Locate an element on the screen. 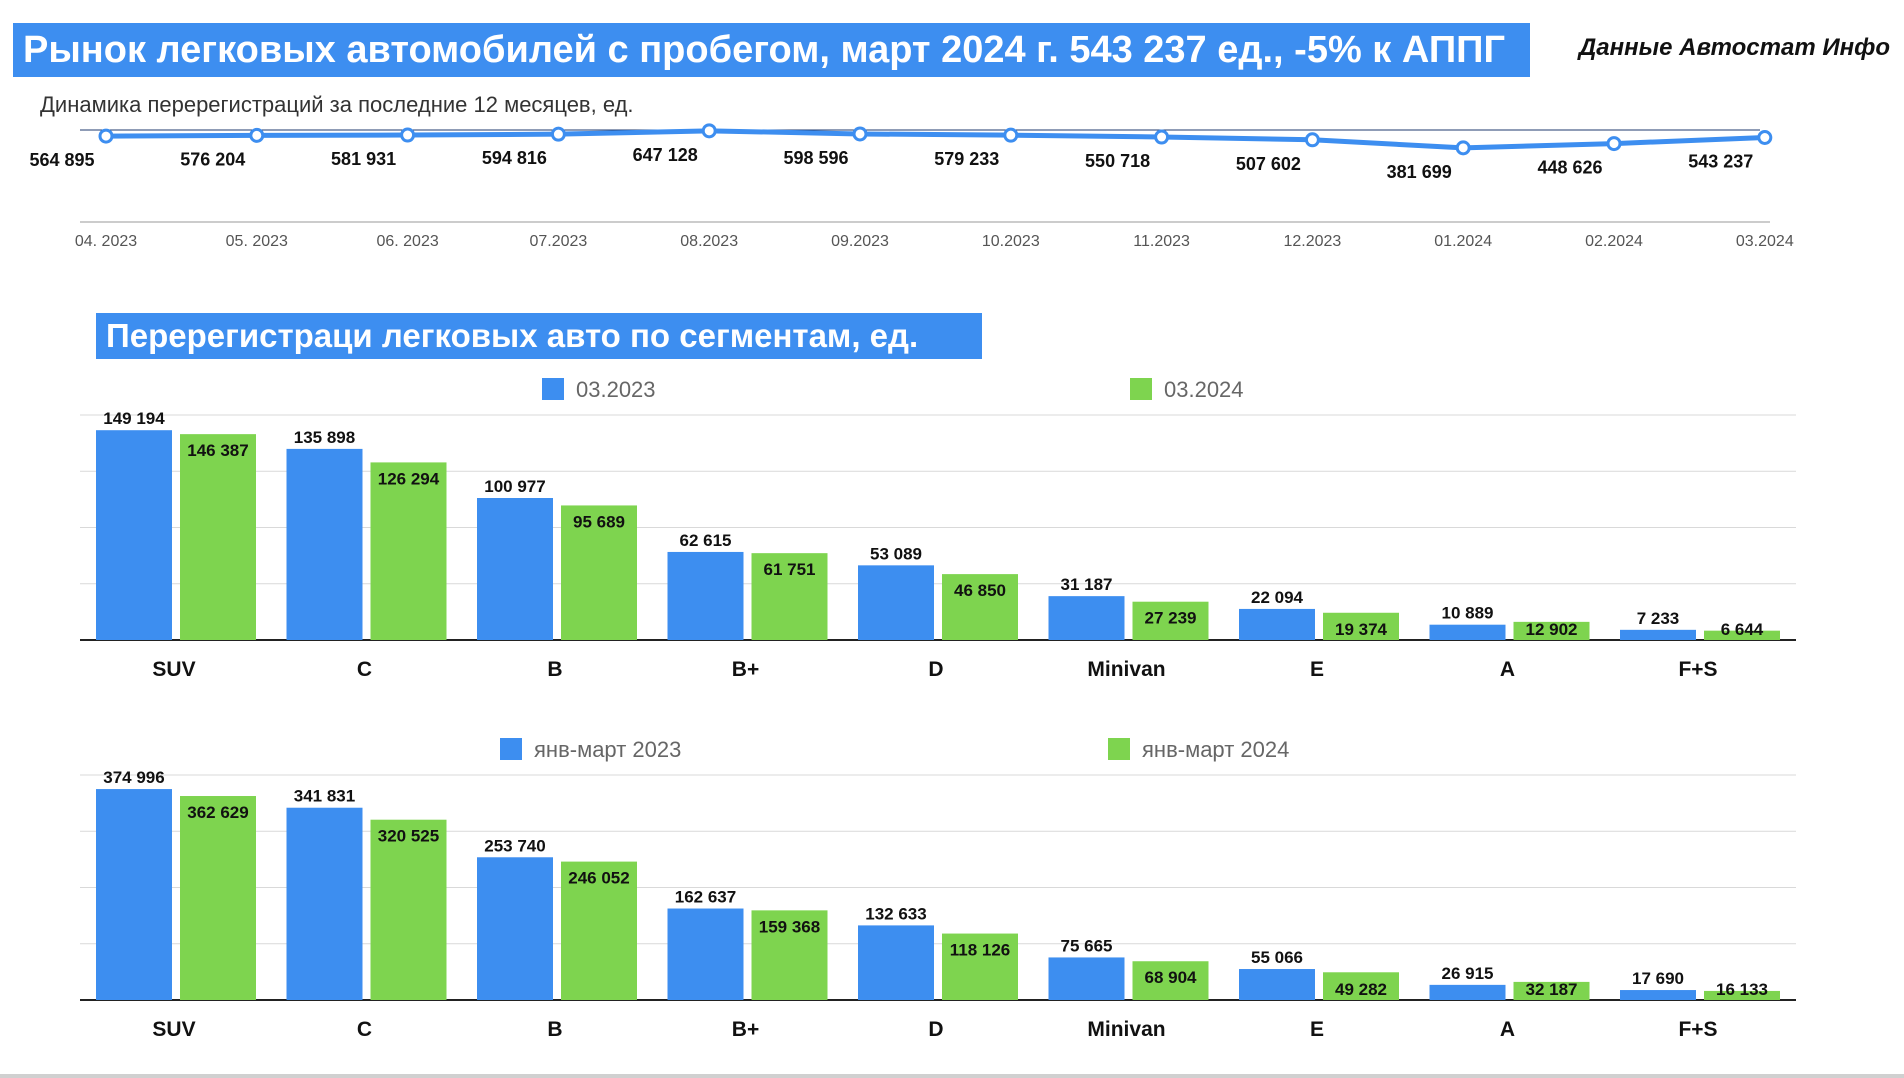 Image resolution: width=1904 pixels, height=1078 pixels. line-x-tick-label: 11.2023 is located at coordinates (1161, 241).